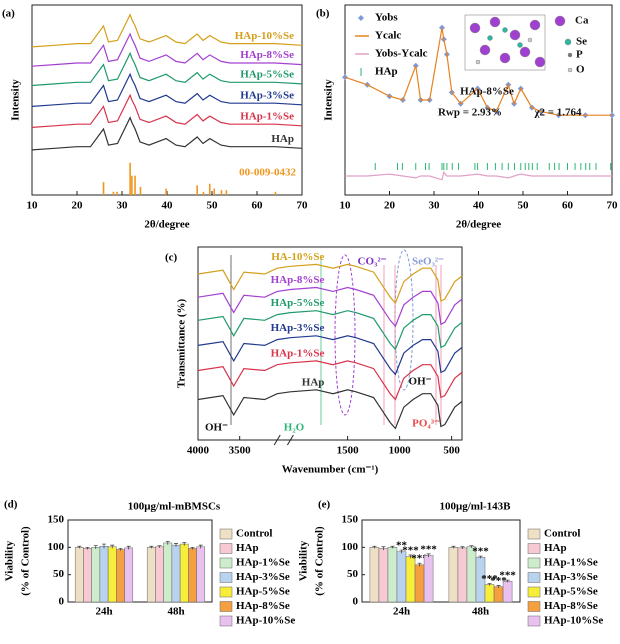 The width and height of the screenshot is (620, 644). Describe the element at coordinates (10, 560) in the screenshot. I see `y-axis-title: Viability` at that location.